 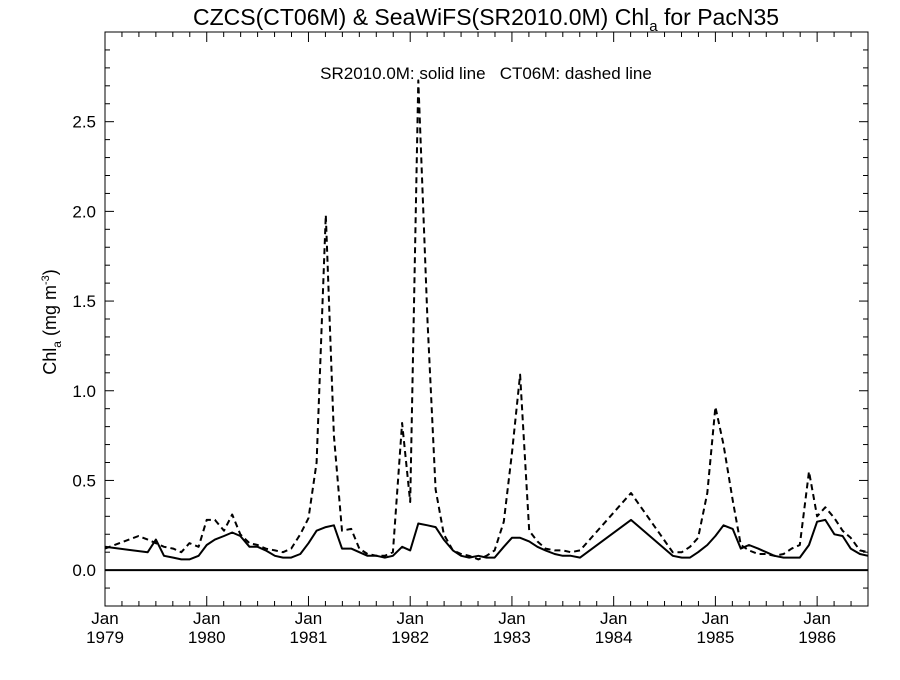 What do you see at coordinates (46, 280) in the screenshot?
I see `y-axis-label-superscript: -3` at bounding box center [46, 280].